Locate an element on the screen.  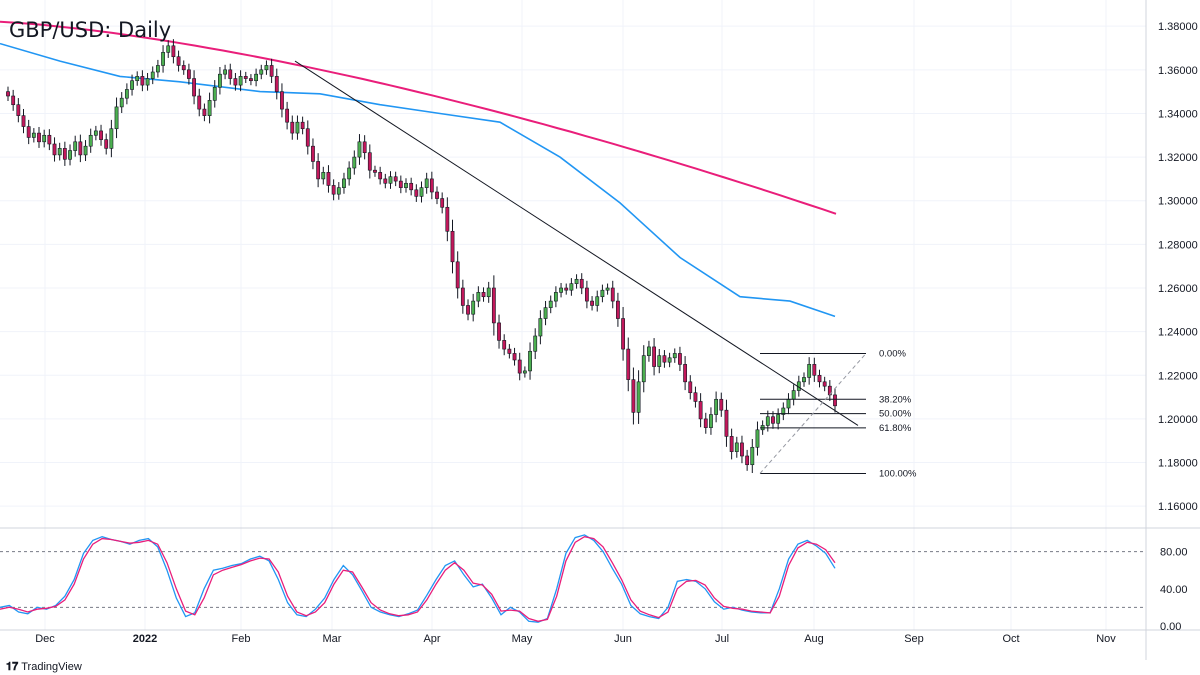
x-tick-label: Sep is located at coordinates (914, 639).